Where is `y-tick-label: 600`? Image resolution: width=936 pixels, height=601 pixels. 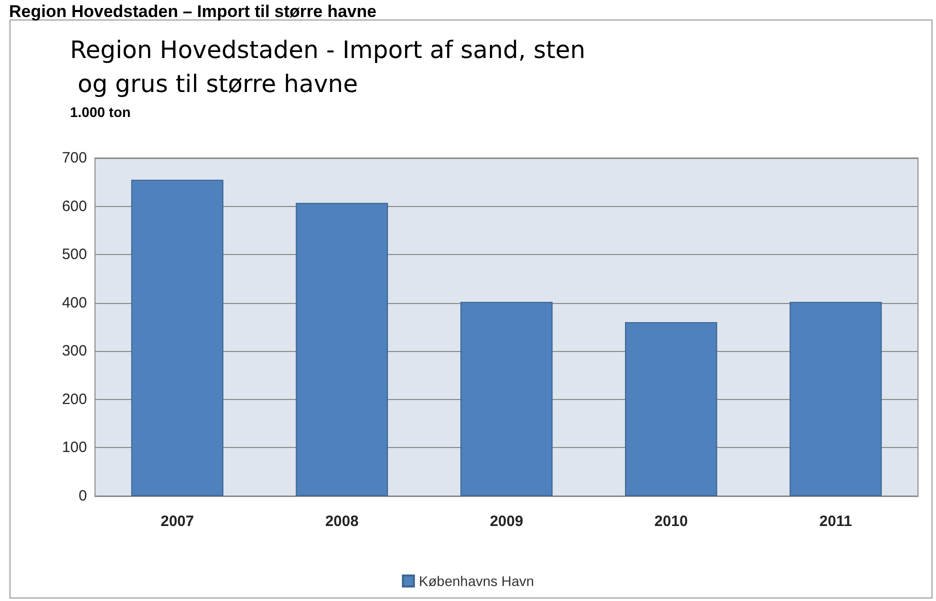
y-tick-label: 600 is located at coordinates (74, 206).